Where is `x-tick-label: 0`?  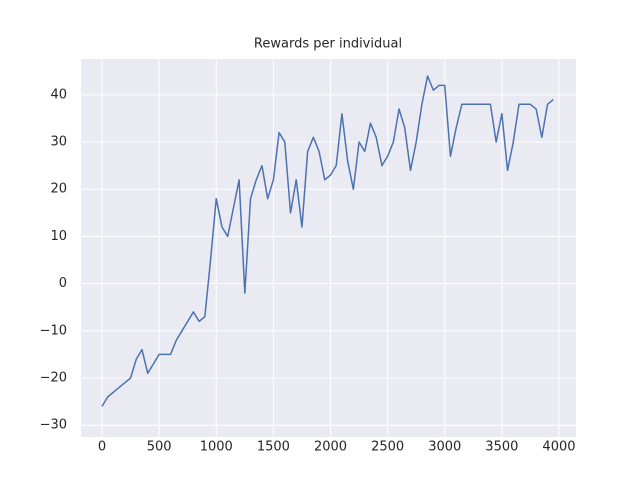 x-tick-label: 0 is located at coordinates (102, 447).